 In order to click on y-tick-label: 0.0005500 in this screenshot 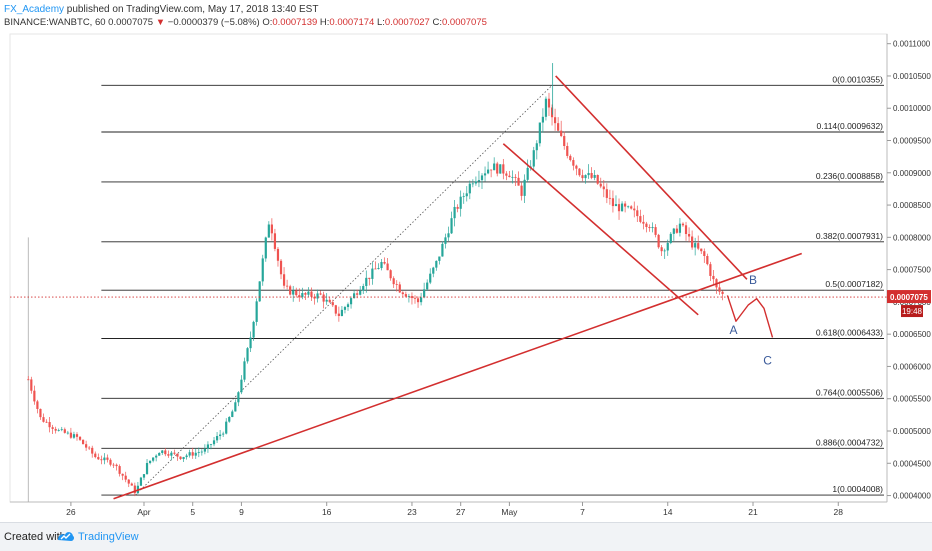, I will do `click(912, 399)`.